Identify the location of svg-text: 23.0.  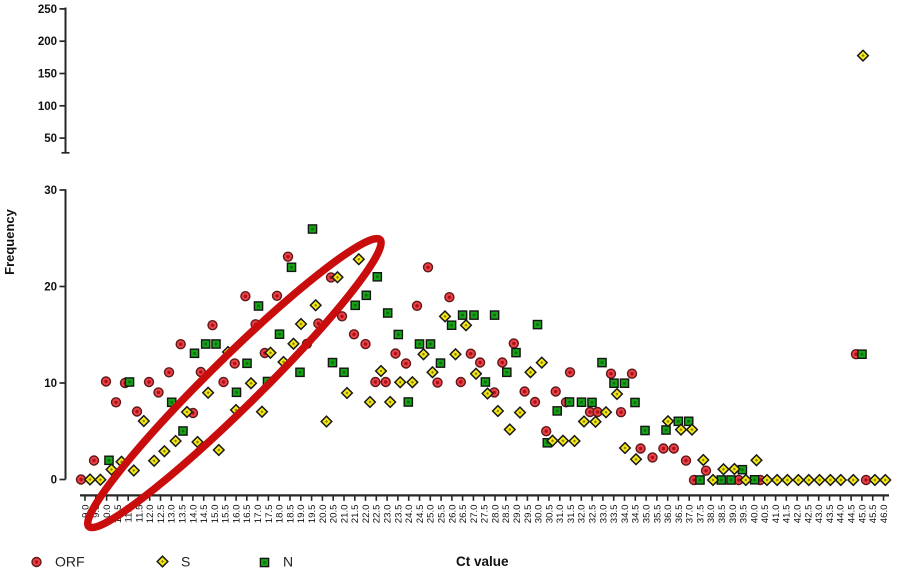
(388, 514).